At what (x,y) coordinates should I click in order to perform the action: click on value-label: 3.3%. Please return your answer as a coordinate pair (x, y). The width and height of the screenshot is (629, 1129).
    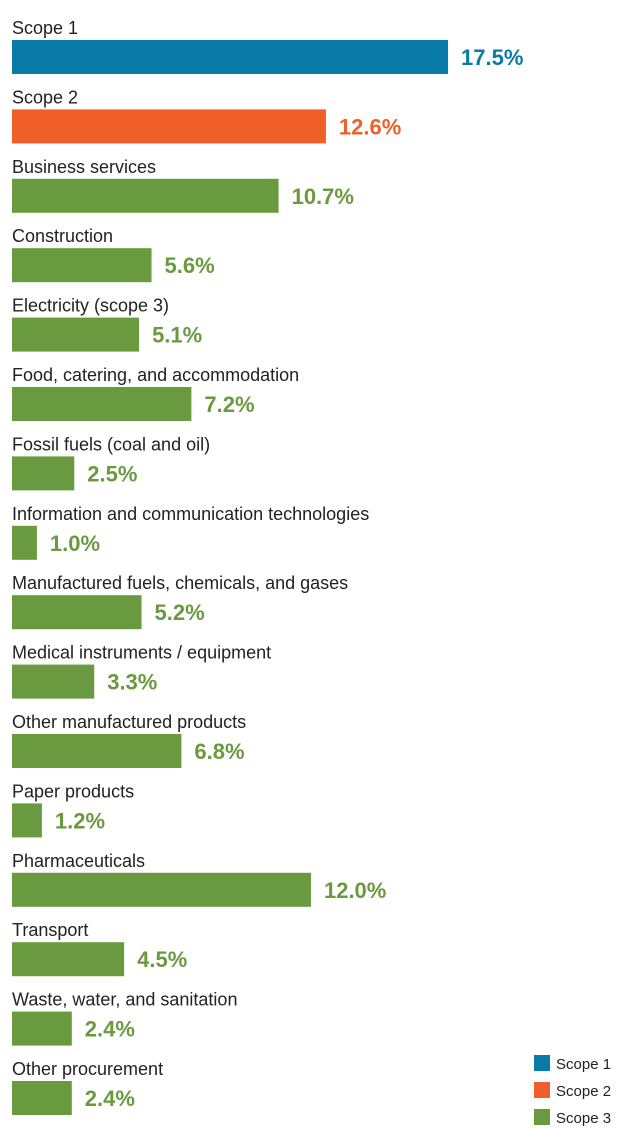
    Looking at the image, I should click on (132, 682).